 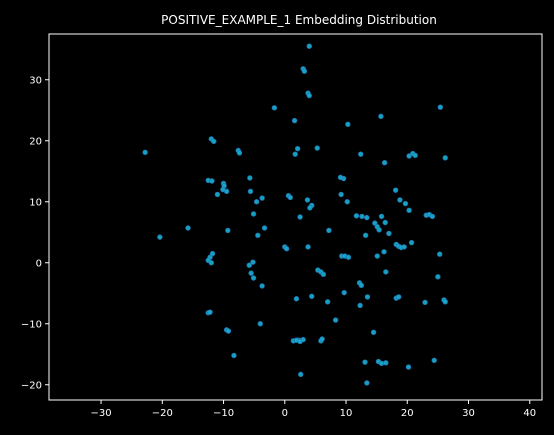 I want to click on y-tick-label: −20, so click(x=31, y=385).